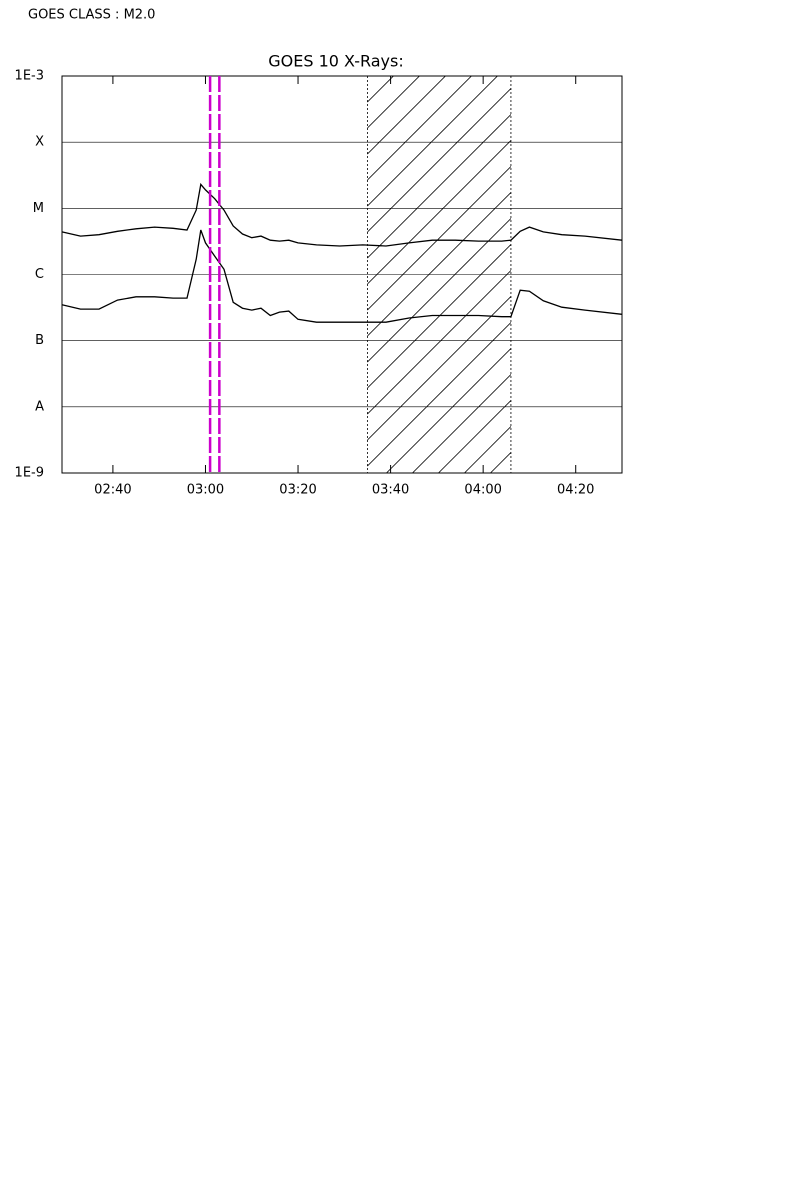 This screenshot has width=790, height=1180. I want to click on goes-class: GOES CLASS : M2.0, so click(91, 15).